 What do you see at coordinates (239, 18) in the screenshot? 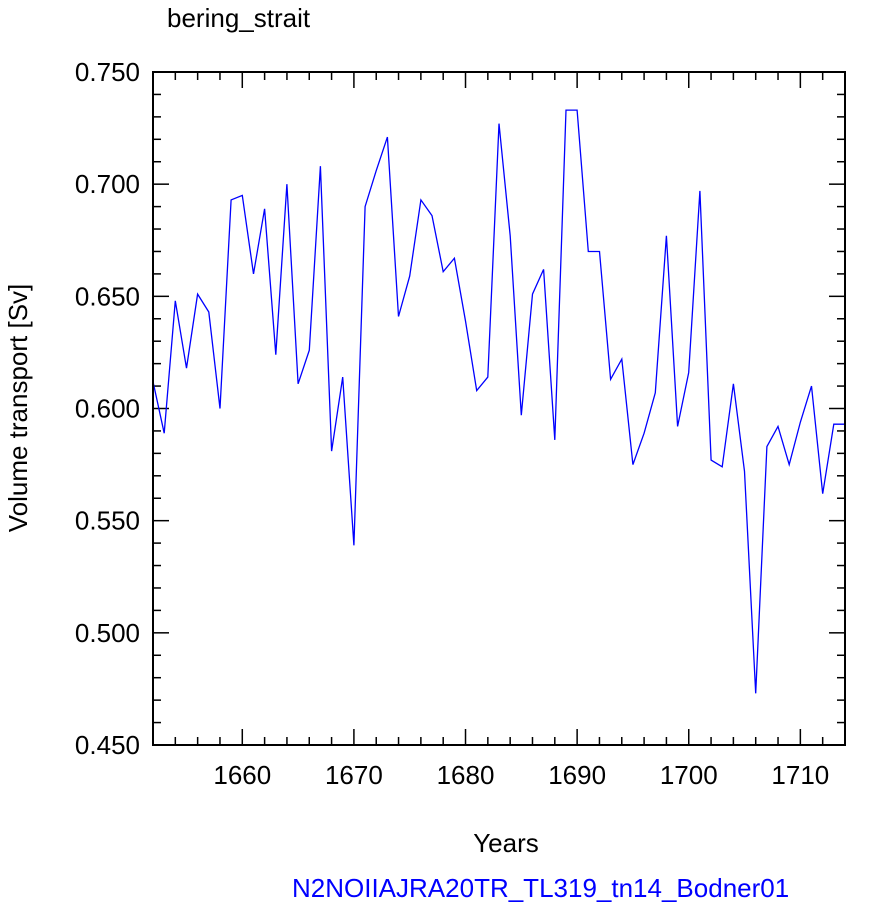
I see `chart-title: bering_strait` at bounding box center [239, 18].